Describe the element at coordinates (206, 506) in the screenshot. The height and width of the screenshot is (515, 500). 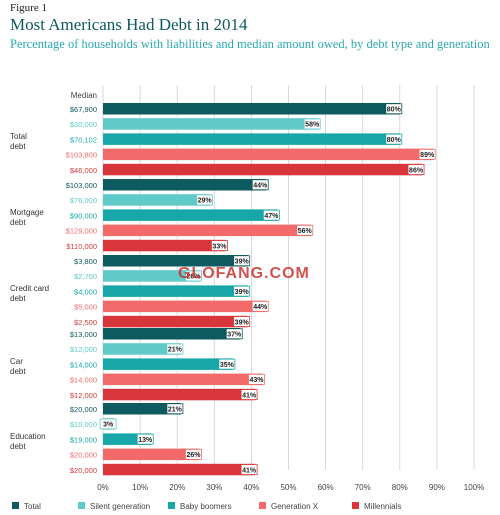
I see `legend-label: Baby boomers` at that location.